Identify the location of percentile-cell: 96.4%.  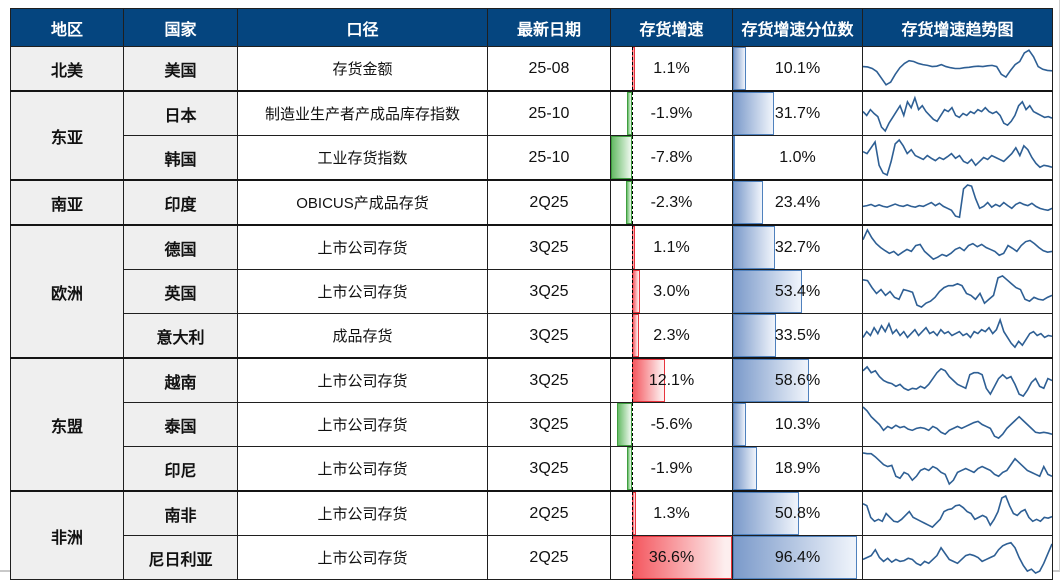
(797, 557).